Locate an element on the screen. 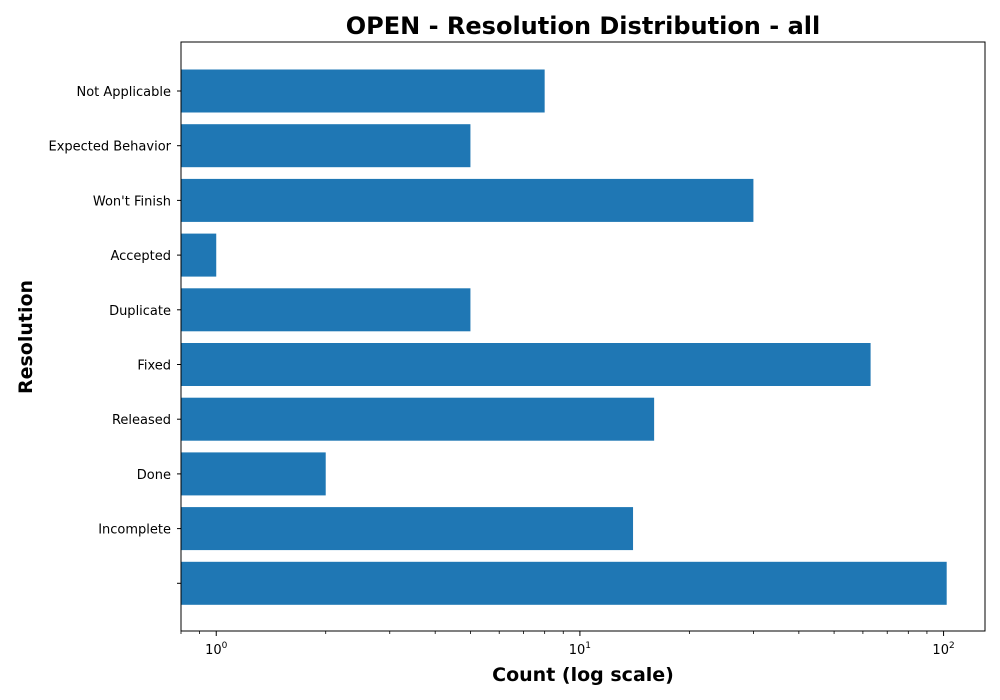  x-tick-label: 10² is located at coordinates (943, 649).